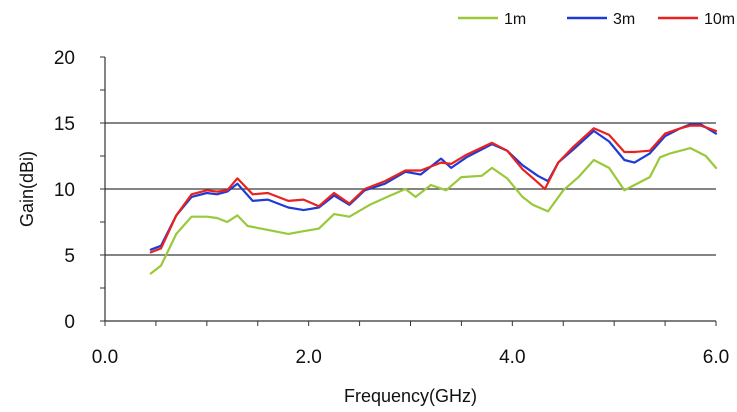 Image resolution: width=737 pixels, height=412 pixels. Describe the element at coordinates (515, 19) in the screenshot. I see `legend-label-1m: 1m` at that location.